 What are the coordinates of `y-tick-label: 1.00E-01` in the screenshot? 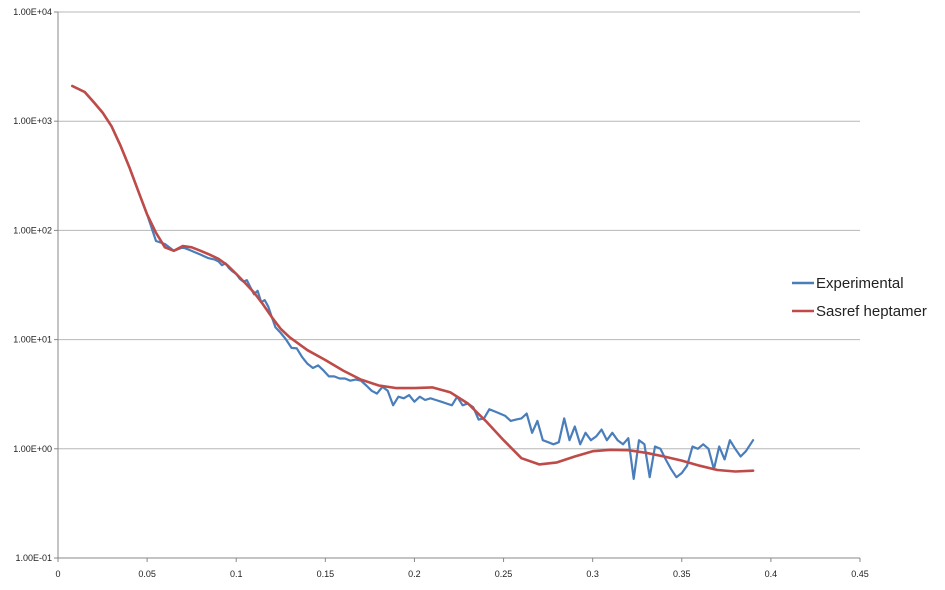 It's located at (33, 558).